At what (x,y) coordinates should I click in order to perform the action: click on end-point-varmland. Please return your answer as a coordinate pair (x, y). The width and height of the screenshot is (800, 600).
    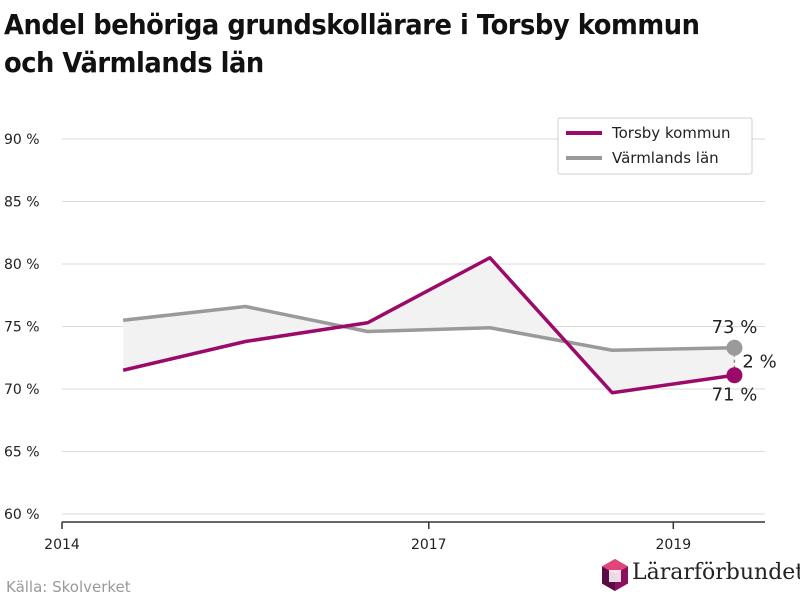
    Looking at the image, I should click on (734, 347).